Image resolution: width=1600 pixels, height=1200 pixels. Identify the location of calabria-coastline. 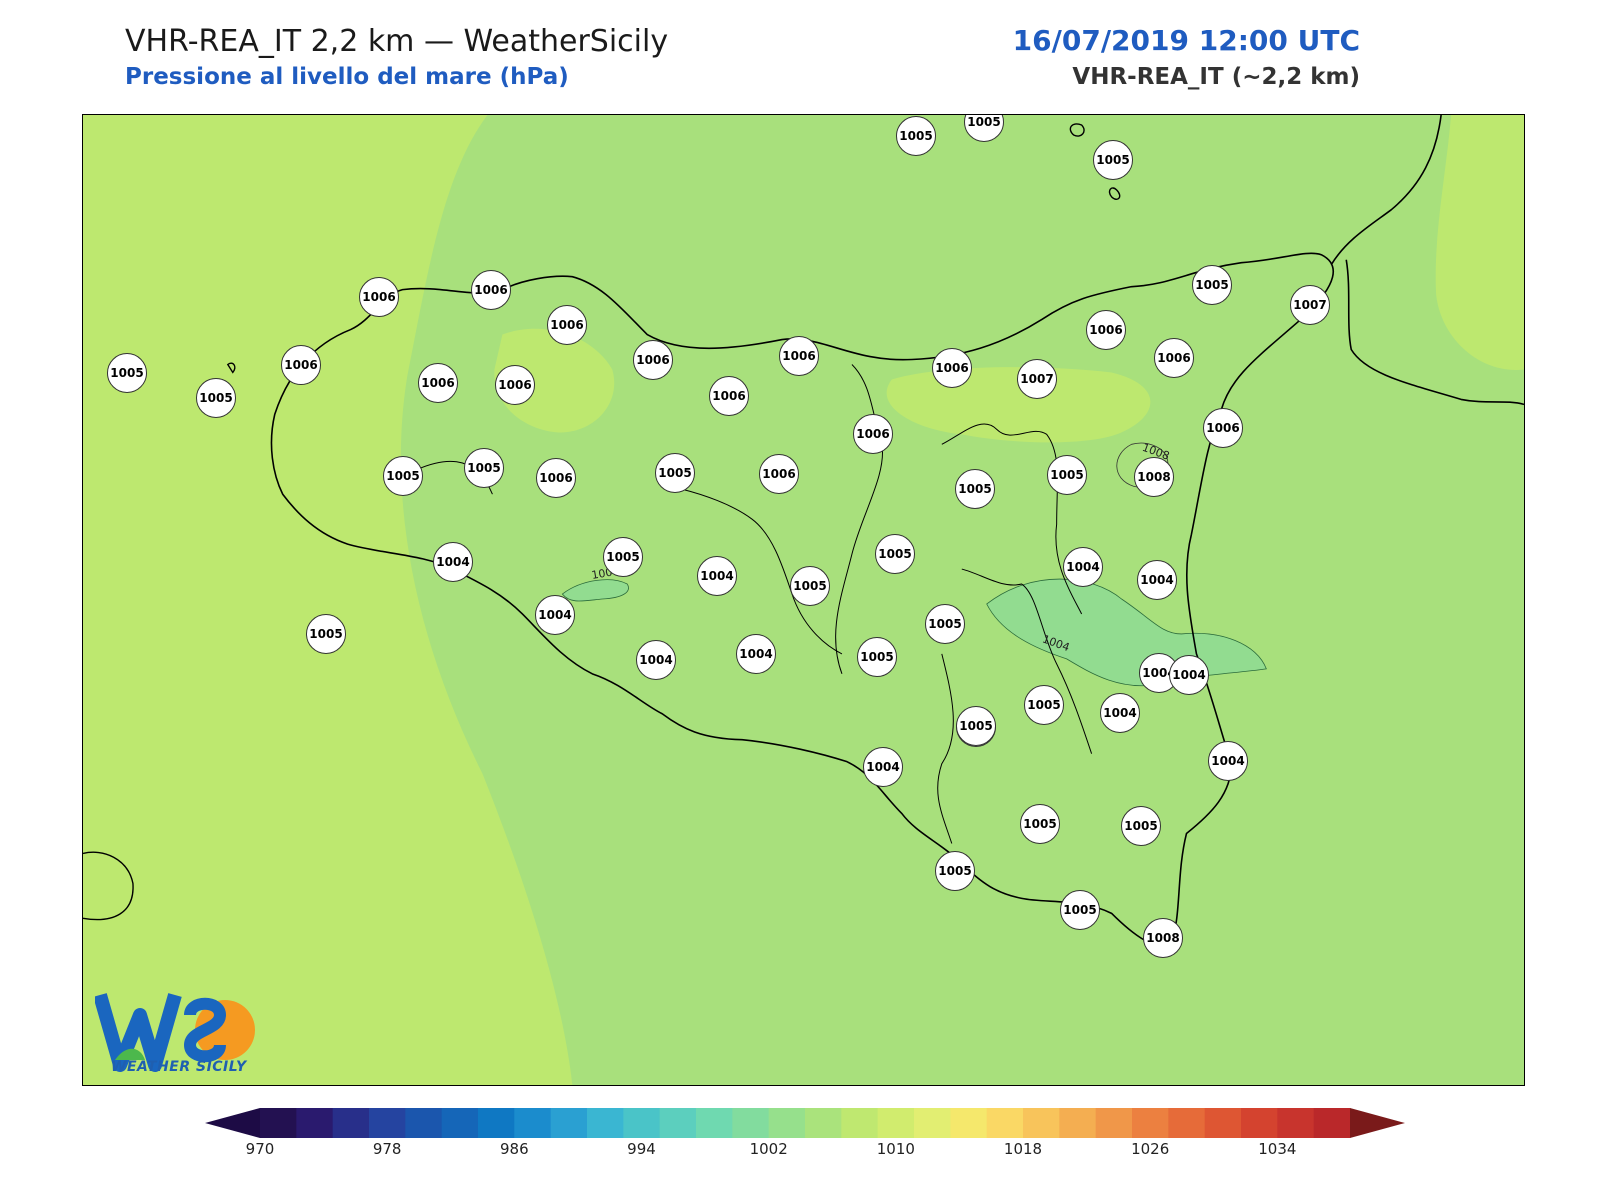
(1427, 260).